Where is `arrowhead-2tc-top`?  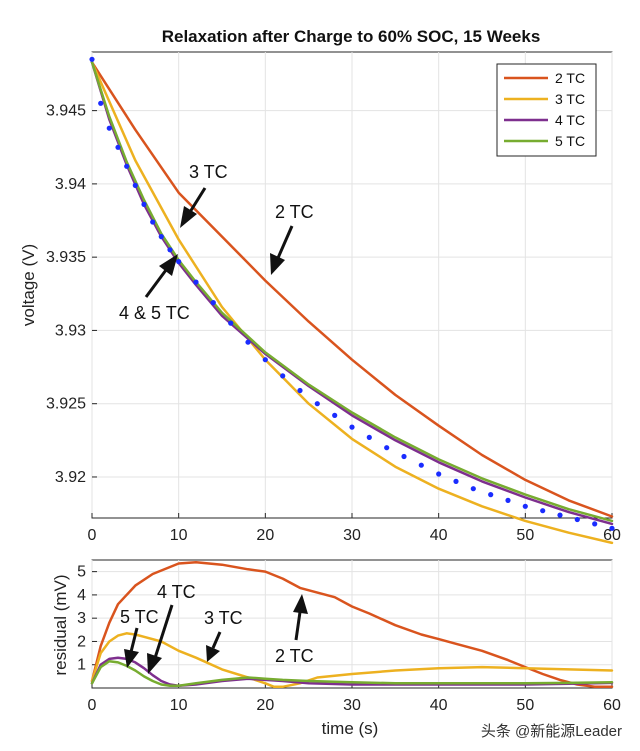
arrowhead-2tc-top is located at coordinates (277, 264).